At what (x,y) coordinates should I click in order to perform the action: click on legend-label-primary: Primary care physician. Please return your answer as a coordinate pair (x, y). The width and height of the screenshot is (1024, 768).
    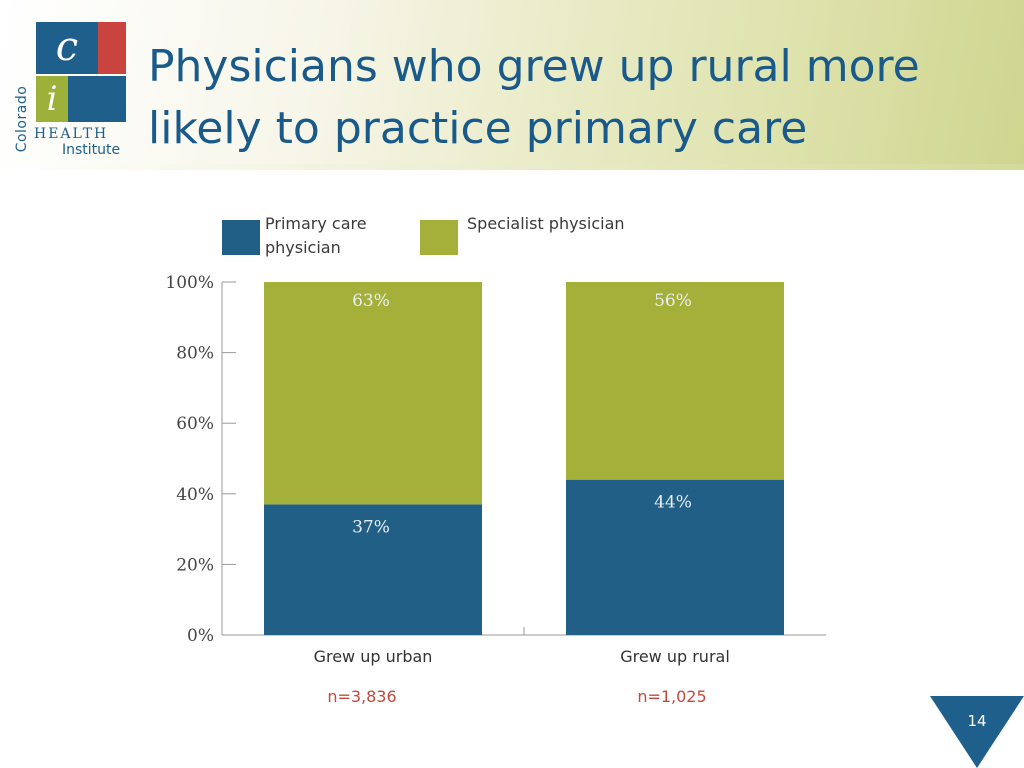
    Looking at the image, I should click on (316, 236).